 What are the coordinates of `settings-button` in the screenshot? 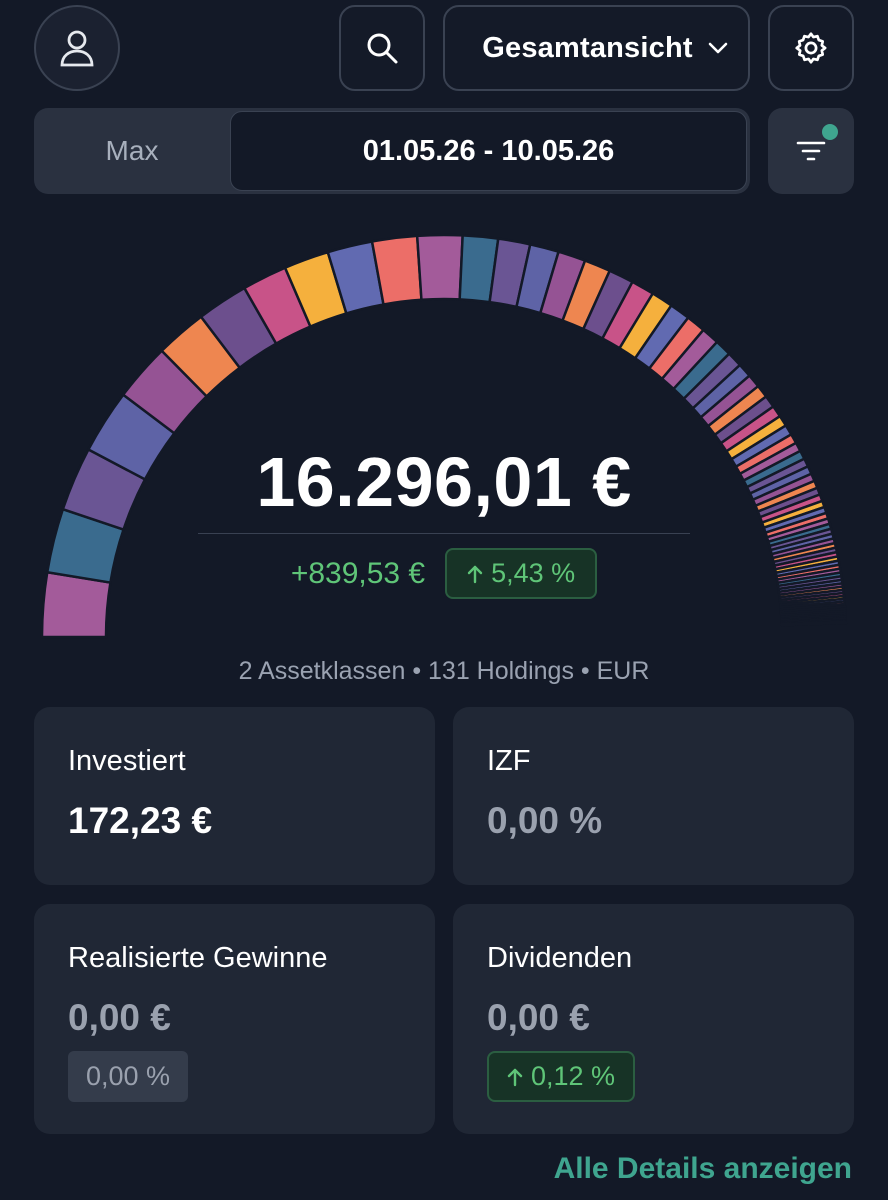 It's located at (811, 48).